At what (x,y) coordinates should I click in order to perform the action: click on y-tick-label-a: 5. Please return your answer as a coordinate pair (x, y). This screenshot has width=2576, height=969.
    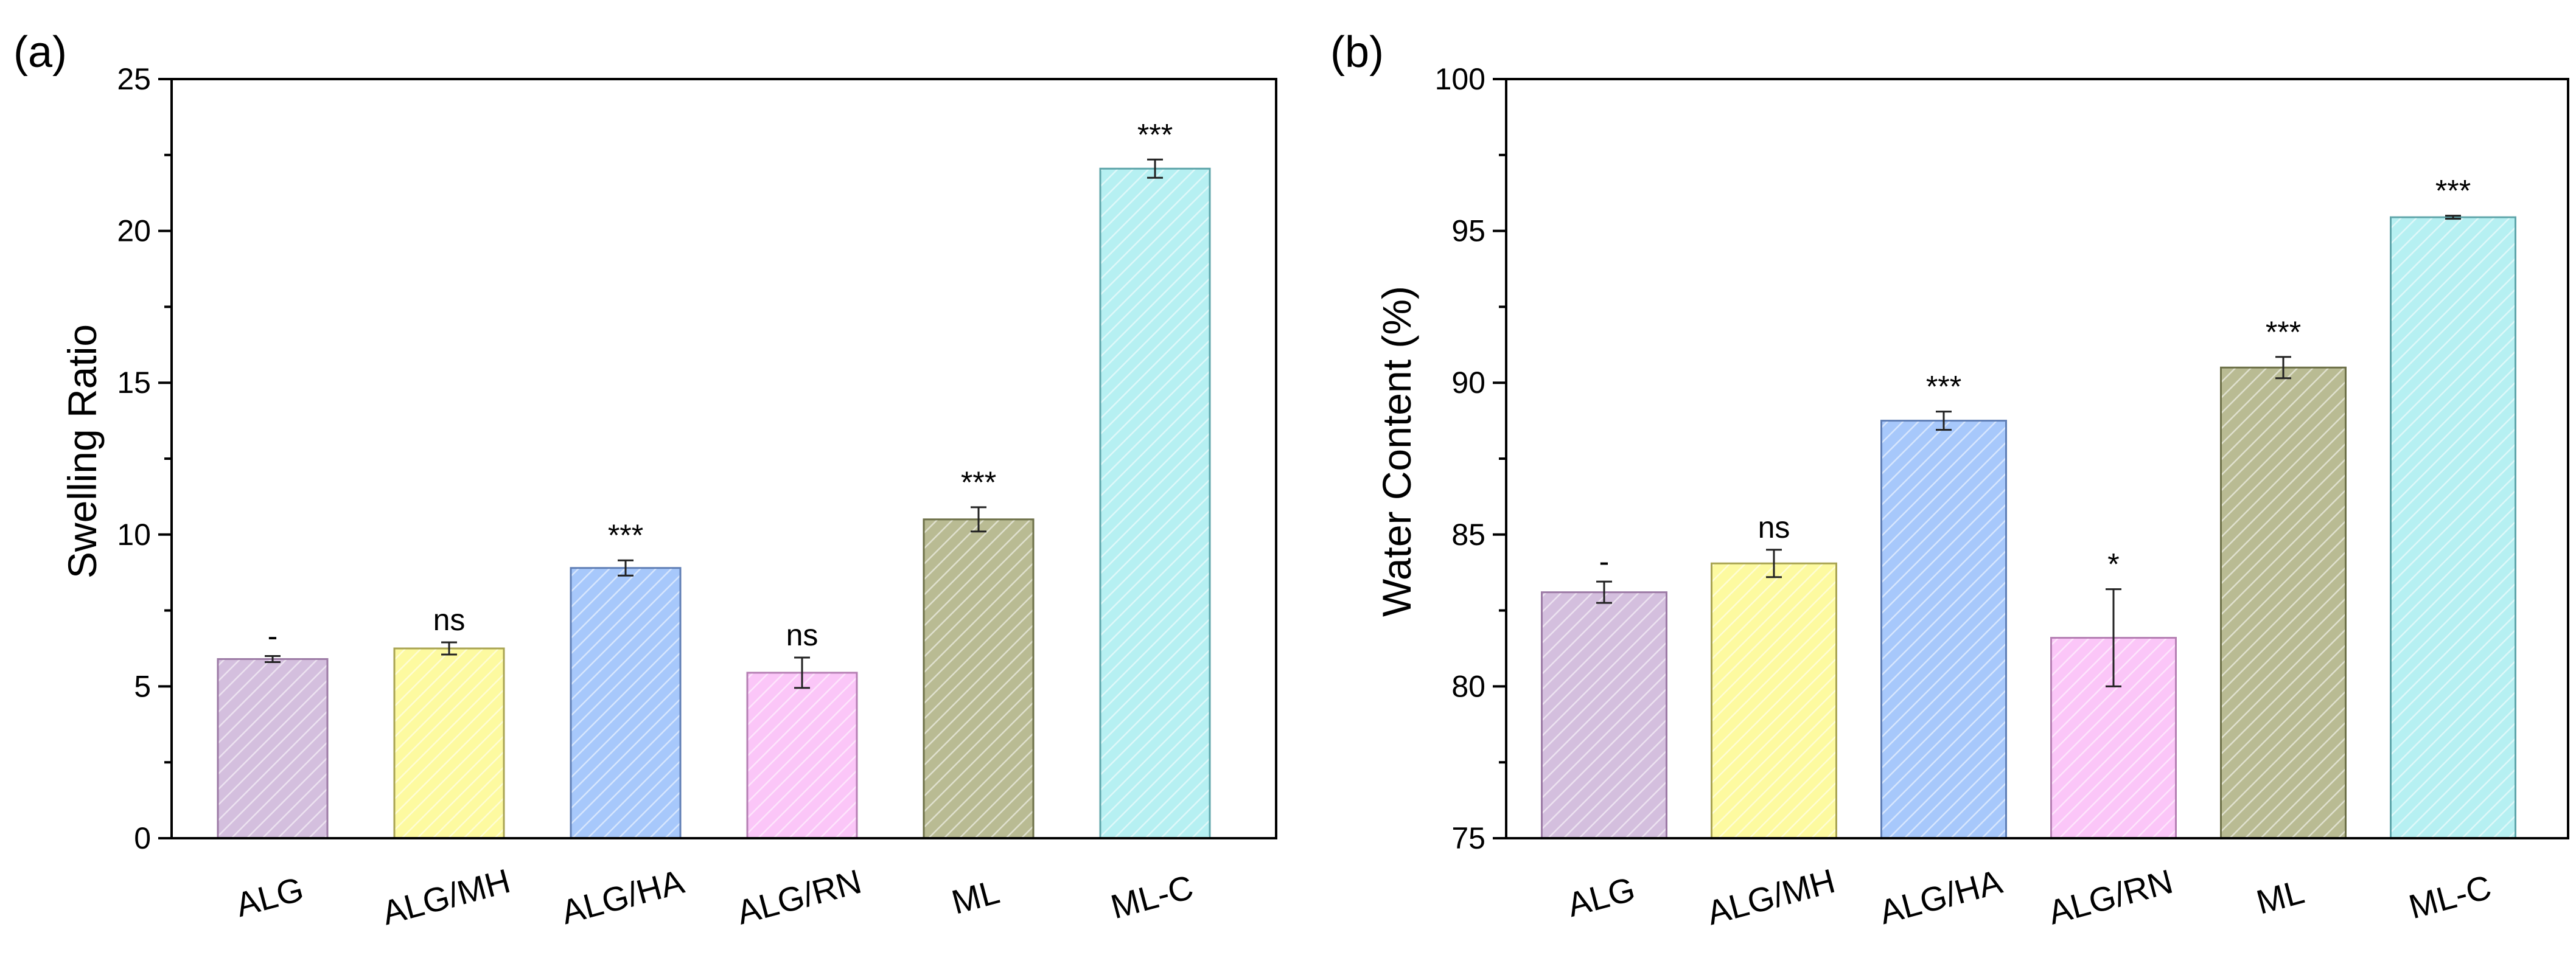
    Looking at the image, I should click on (142, 686).